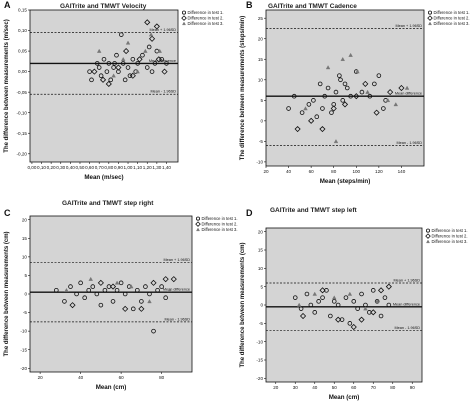  What do you see at coordinates (249, 213) in the screenshot?
I see `panel-letter: D` at bounding box center [249, 213].